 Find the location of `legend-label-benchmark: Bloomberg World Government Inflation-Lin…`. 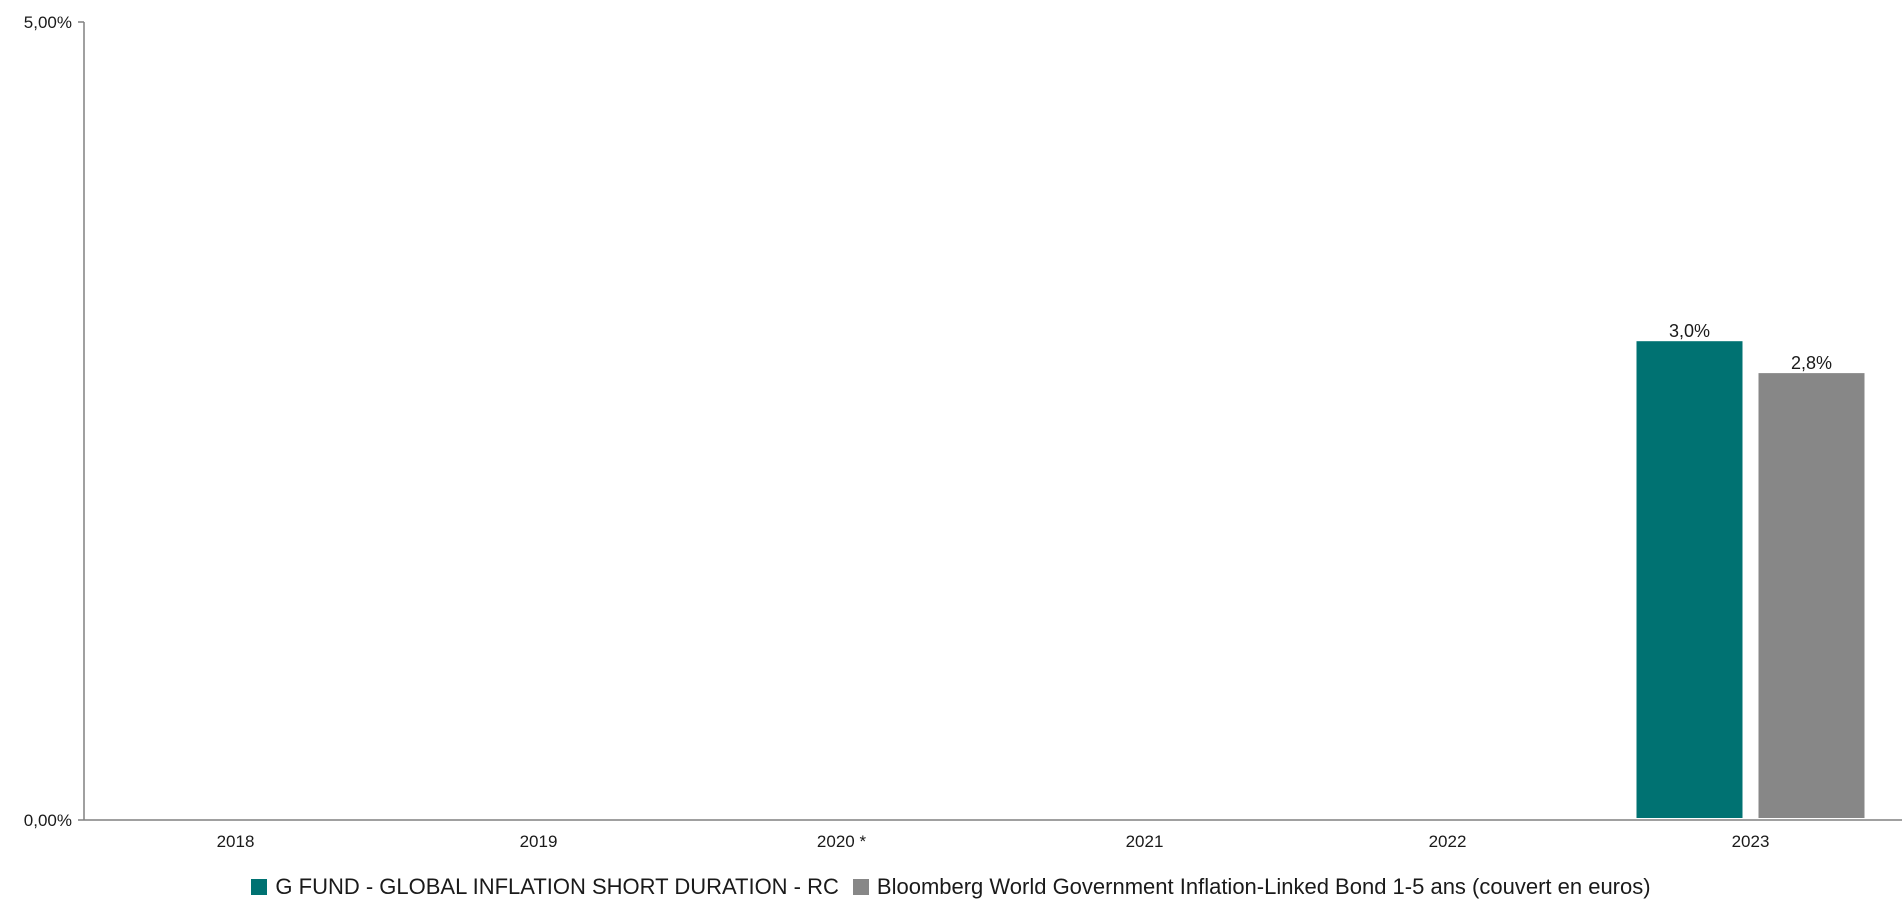

legend-label-benchmark: Bloomberg World Government Inflation-Lin… is located at coordinates (1263, 886).